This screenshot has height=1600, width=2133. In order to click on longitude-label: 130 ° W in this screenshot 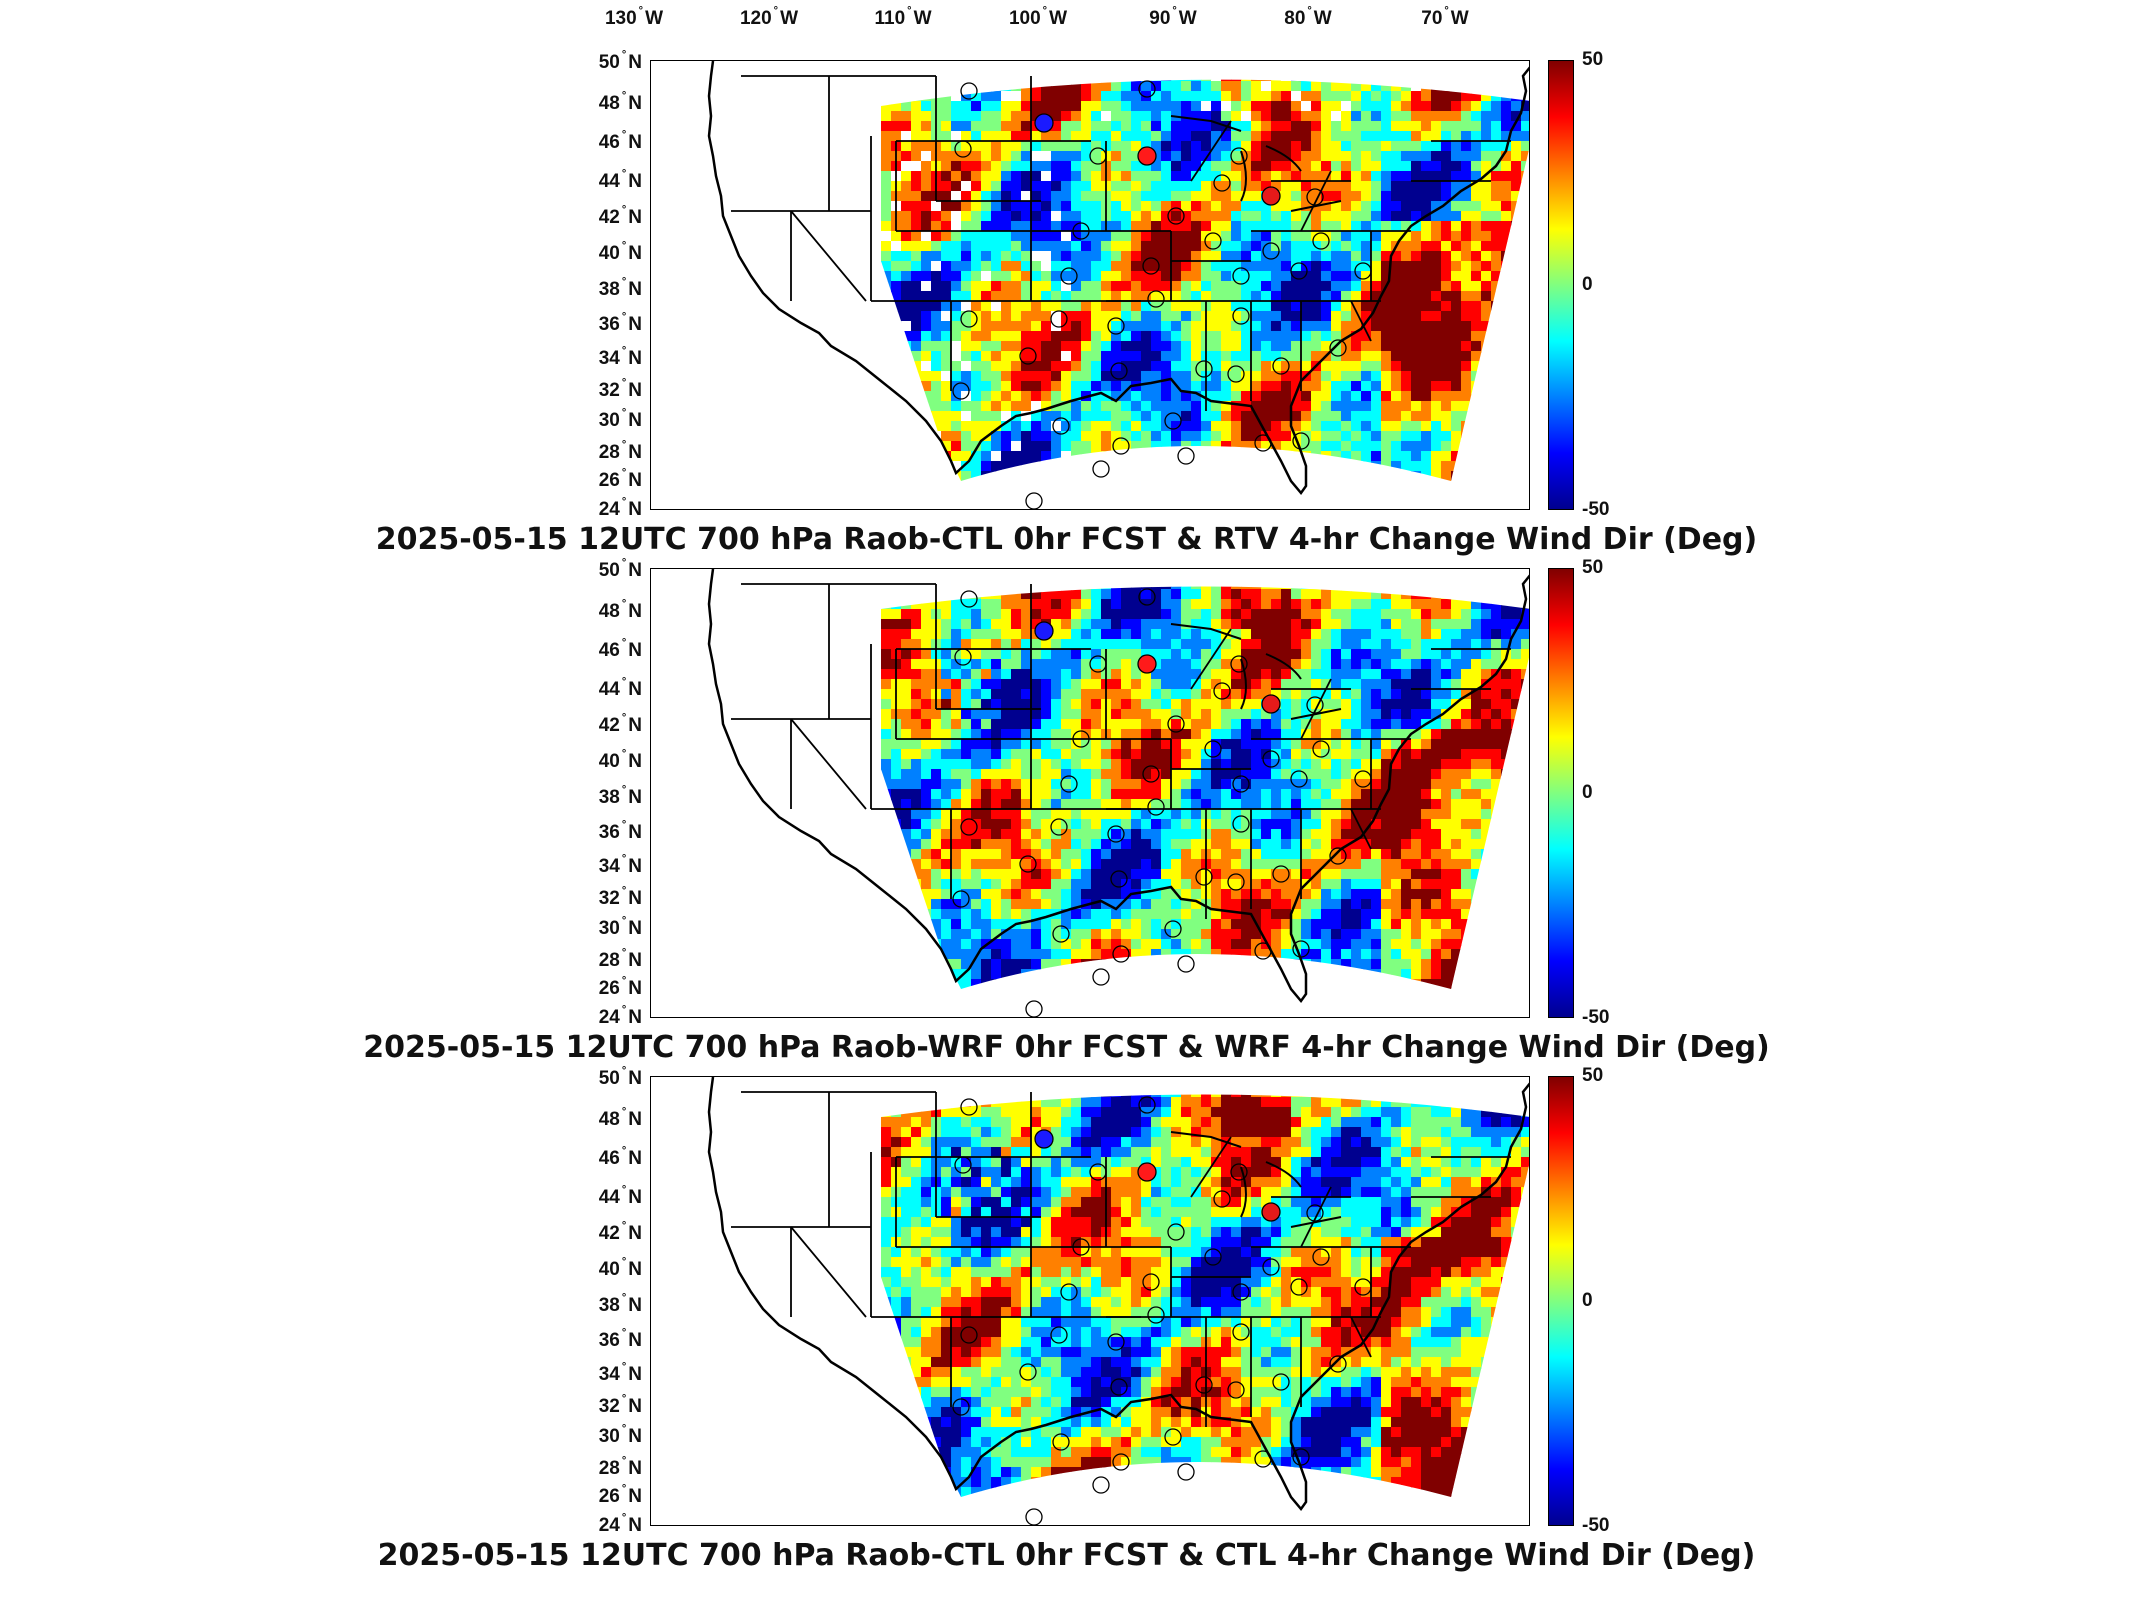, I will do `click(634, 17)`.